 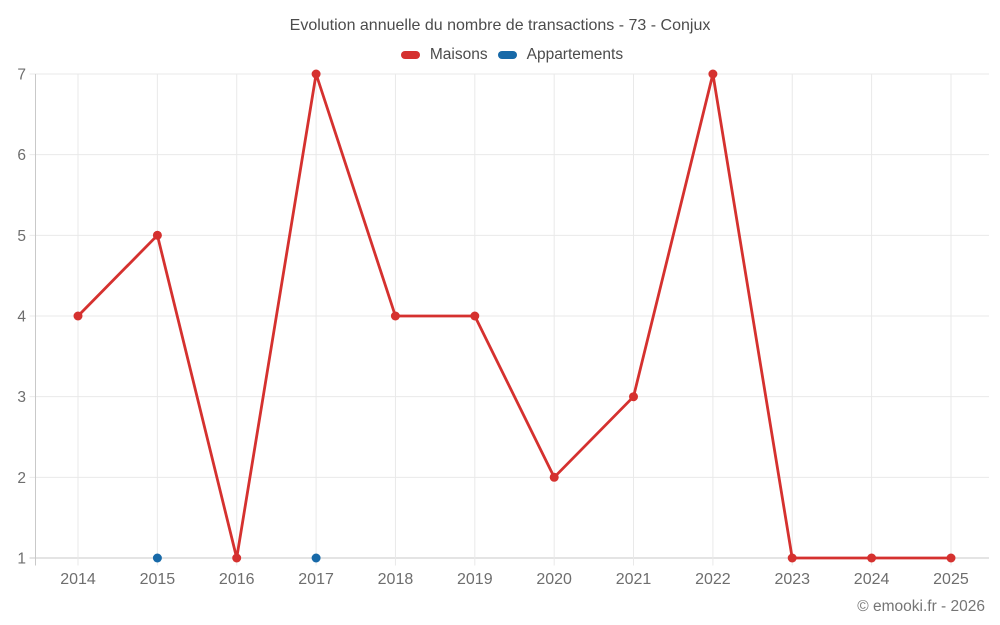 I want to click on data-point-maisons-2018, so click(x=395, y=316).